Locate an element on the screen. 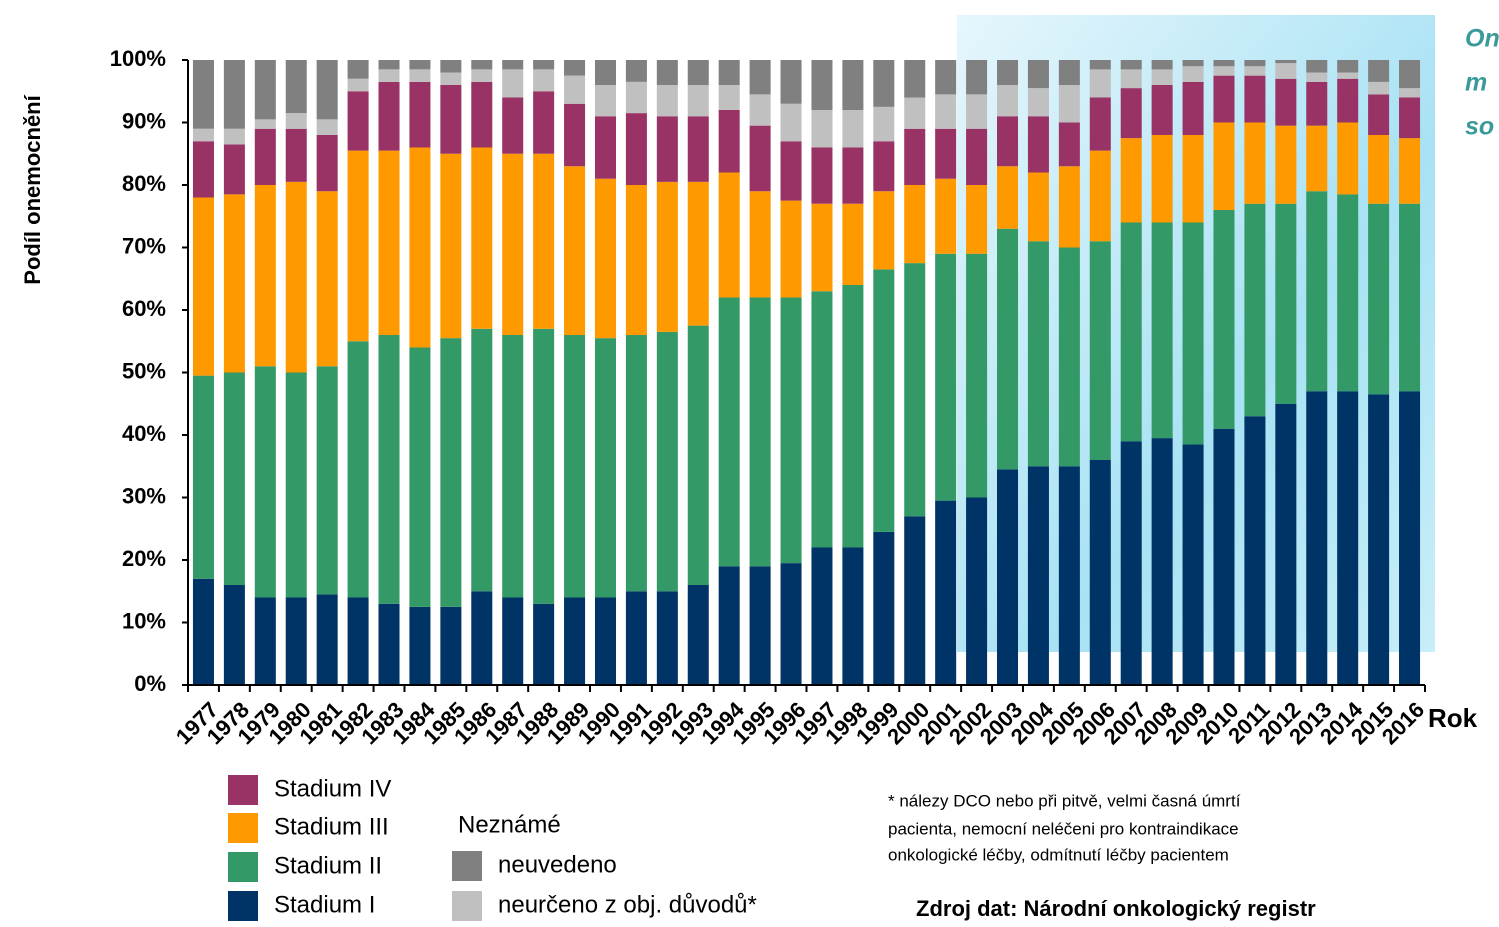 This screenshot has height=927, width=1499. legend-label: Stadium III is located at coordinates (331, 826).